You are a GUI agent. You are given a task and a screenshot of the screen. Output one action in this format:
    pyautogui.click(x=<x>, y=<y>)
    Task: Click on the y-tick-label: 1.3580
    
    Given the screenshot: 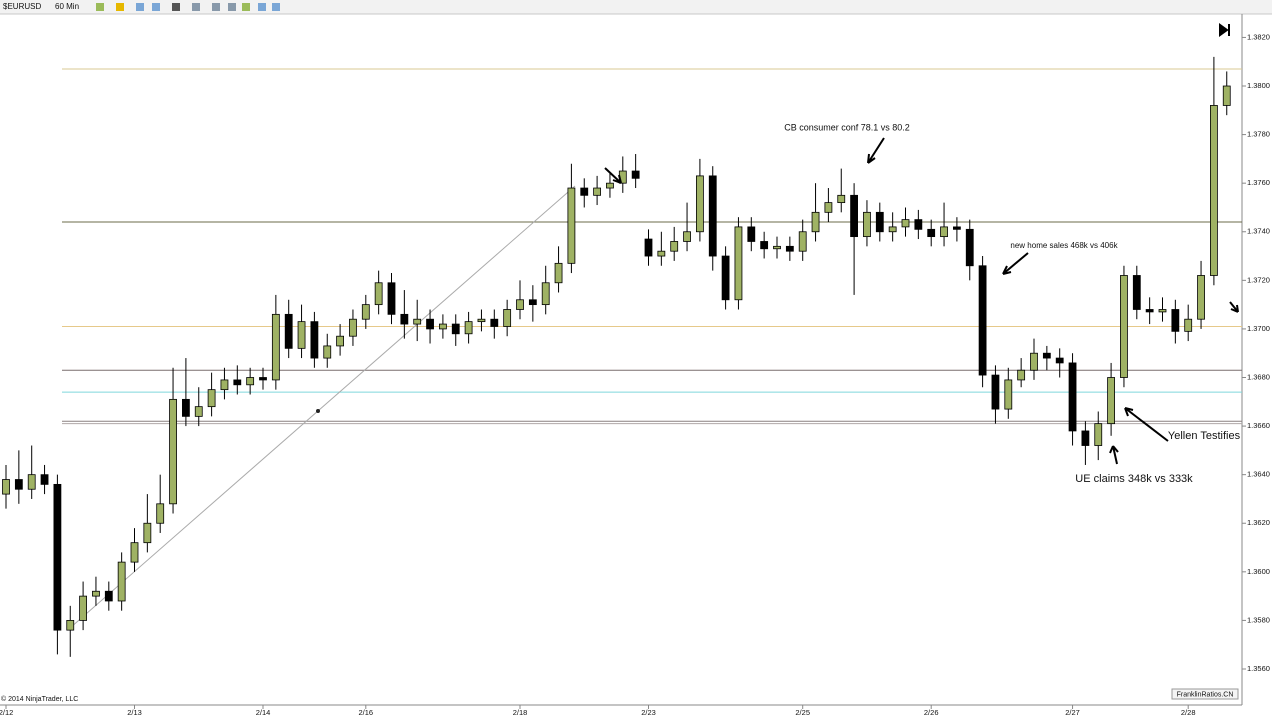 What is the action you would take?
    pyautogui.click(x=1258, y=619)
    